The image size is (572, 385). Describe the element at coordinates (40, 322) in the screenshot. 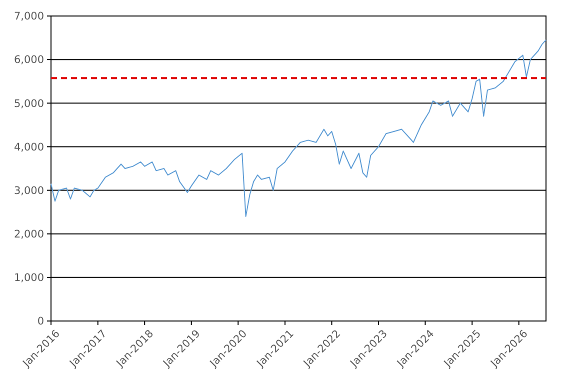

I see `y-tick-label: 0` at that location.